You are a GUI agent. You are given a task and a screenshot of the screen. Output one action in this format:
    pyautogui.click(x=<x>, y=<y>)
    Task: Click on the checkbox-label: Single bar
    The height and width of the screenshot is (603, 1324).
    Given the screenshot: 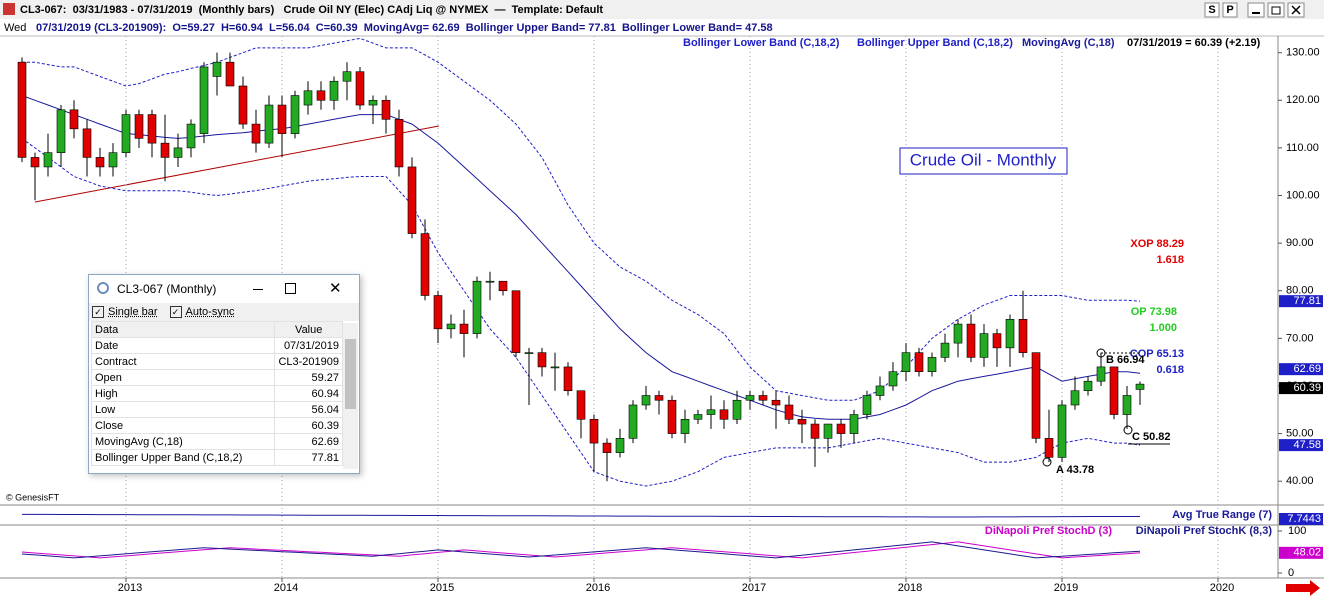 What is the action you would take?
    pyautogui.click(x=133, y=312)
    